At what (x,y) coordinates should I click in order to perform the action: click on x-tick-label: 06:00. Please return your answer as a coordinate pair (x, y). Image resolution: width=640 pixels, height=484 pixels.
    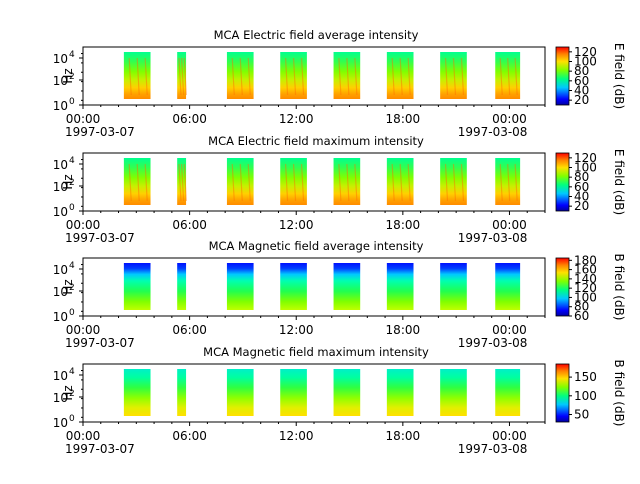
    Looking at the image, I should click on (189, 225).